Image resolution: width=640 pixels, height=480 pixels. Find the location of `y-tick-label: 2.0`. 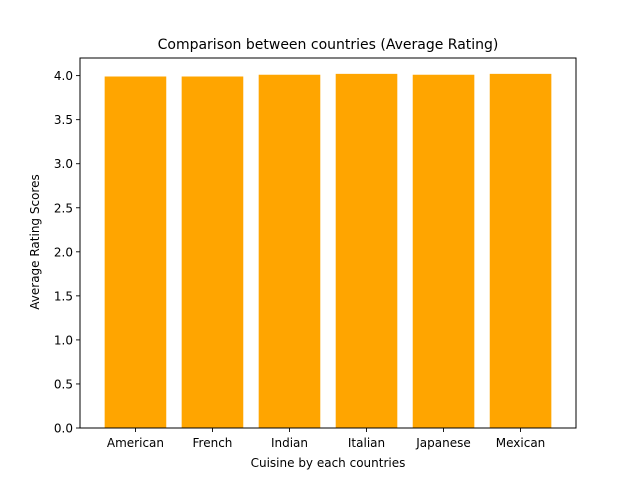

y-tick-label: 2.0 is located at coordinates (63, 252).